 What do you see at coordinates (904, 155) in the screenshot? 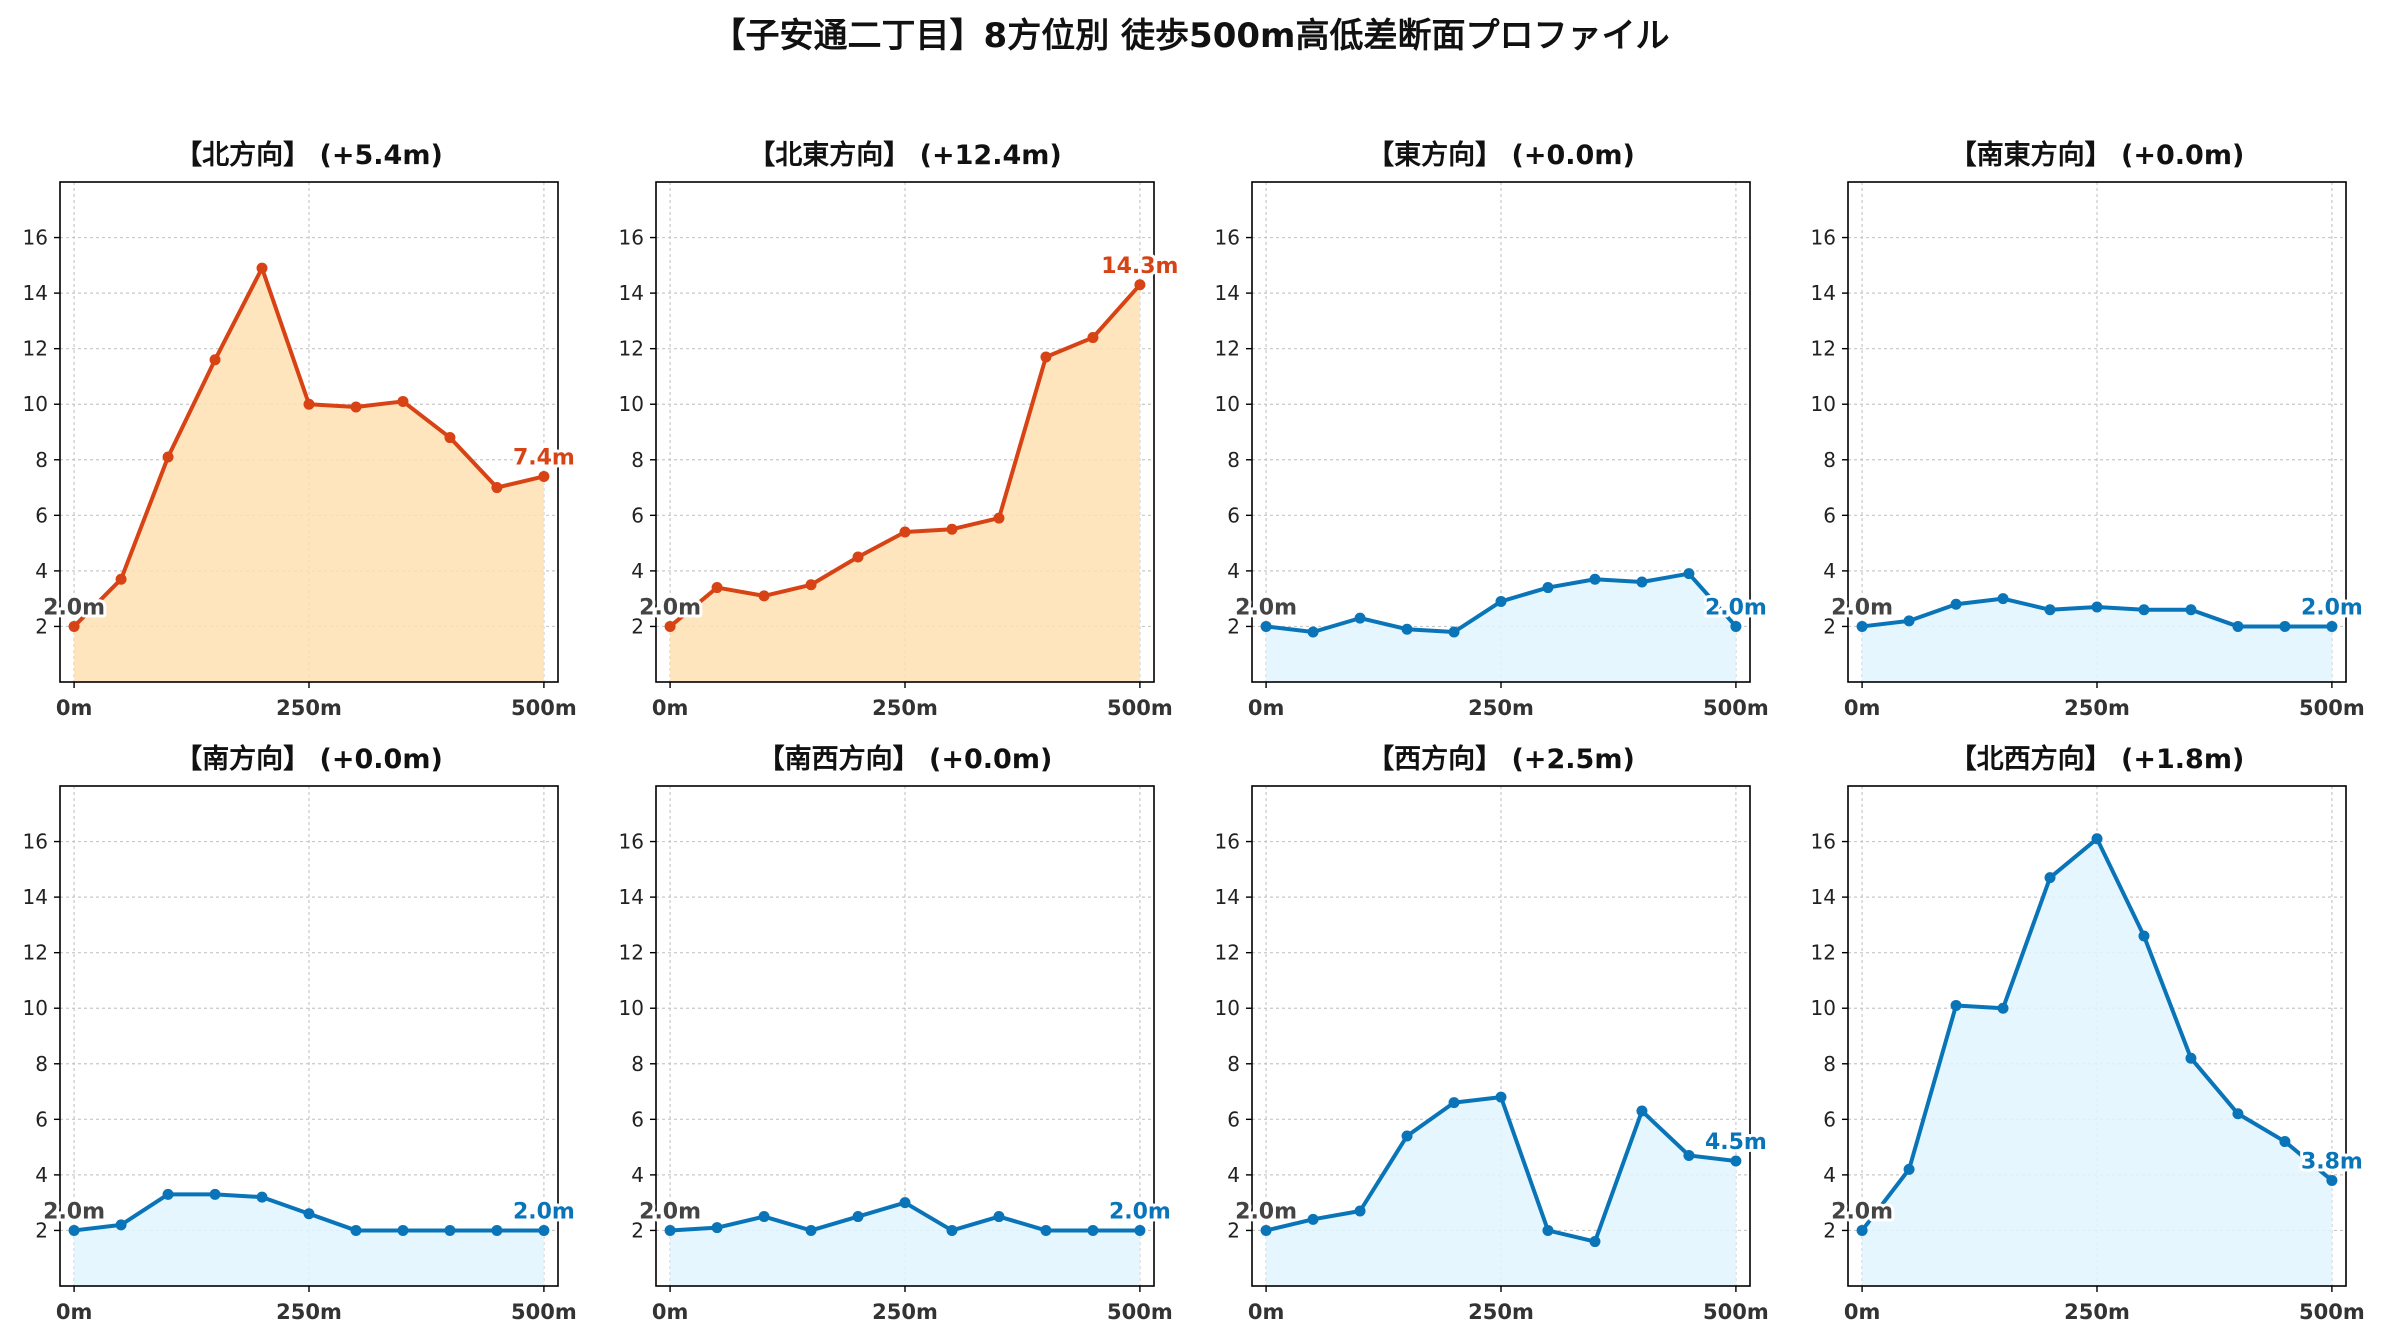
I see `panel-title: 【北東方向】 (+12.4m)` at bounding box center [904, 155].